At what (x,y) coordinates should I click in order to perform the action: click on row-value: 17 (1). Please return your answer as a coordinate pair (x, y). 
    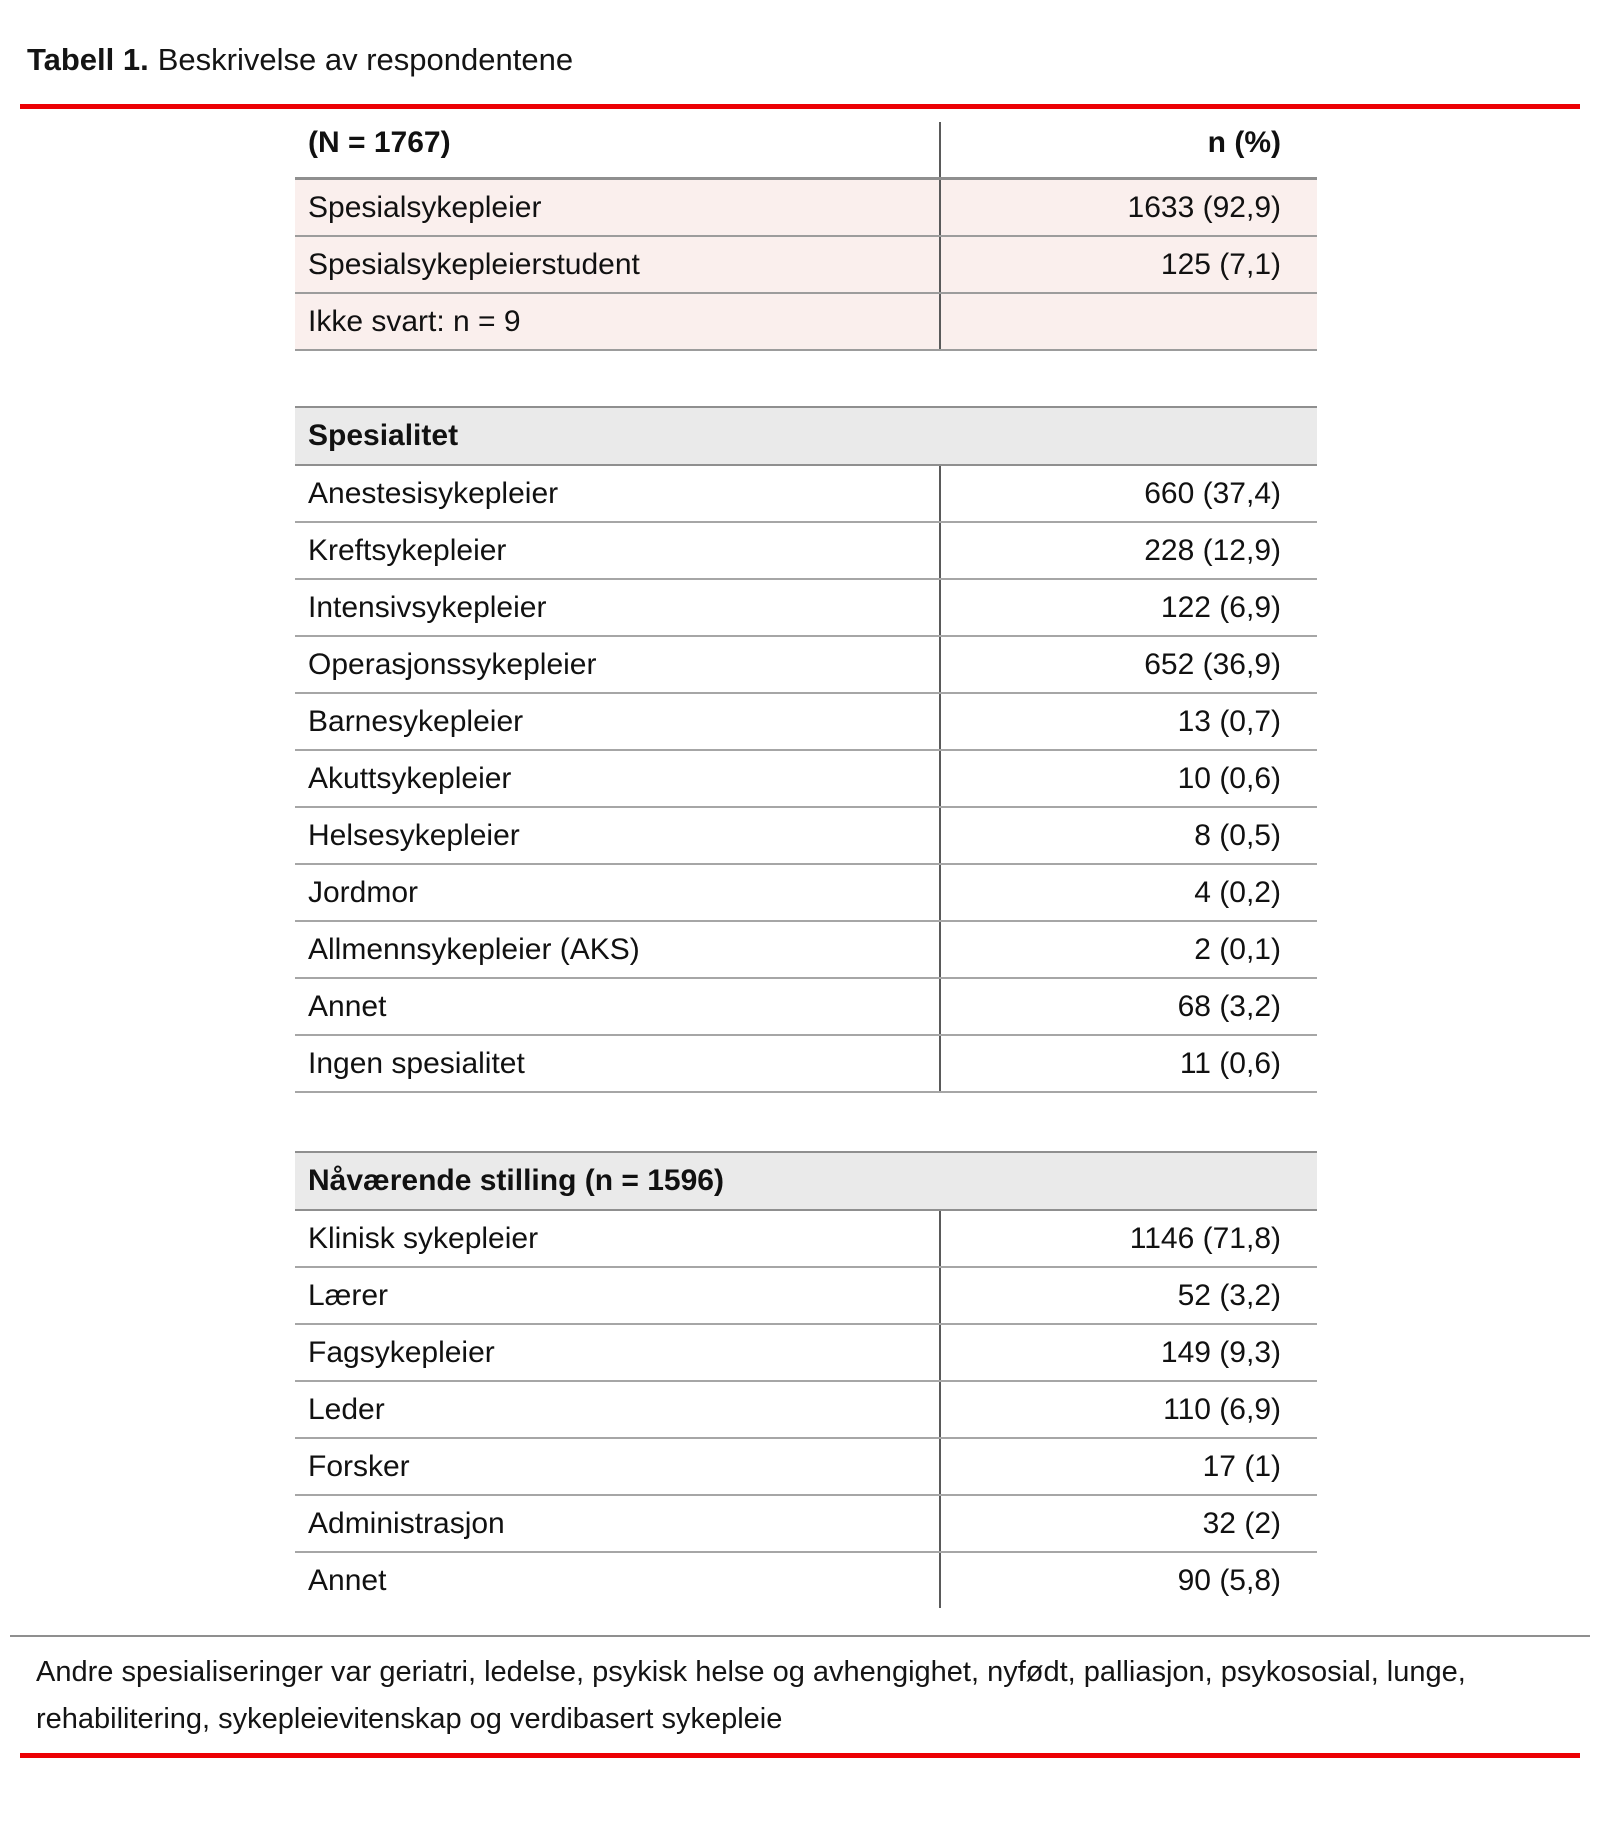
    Looking at the image, I should click on (1128, 1466).